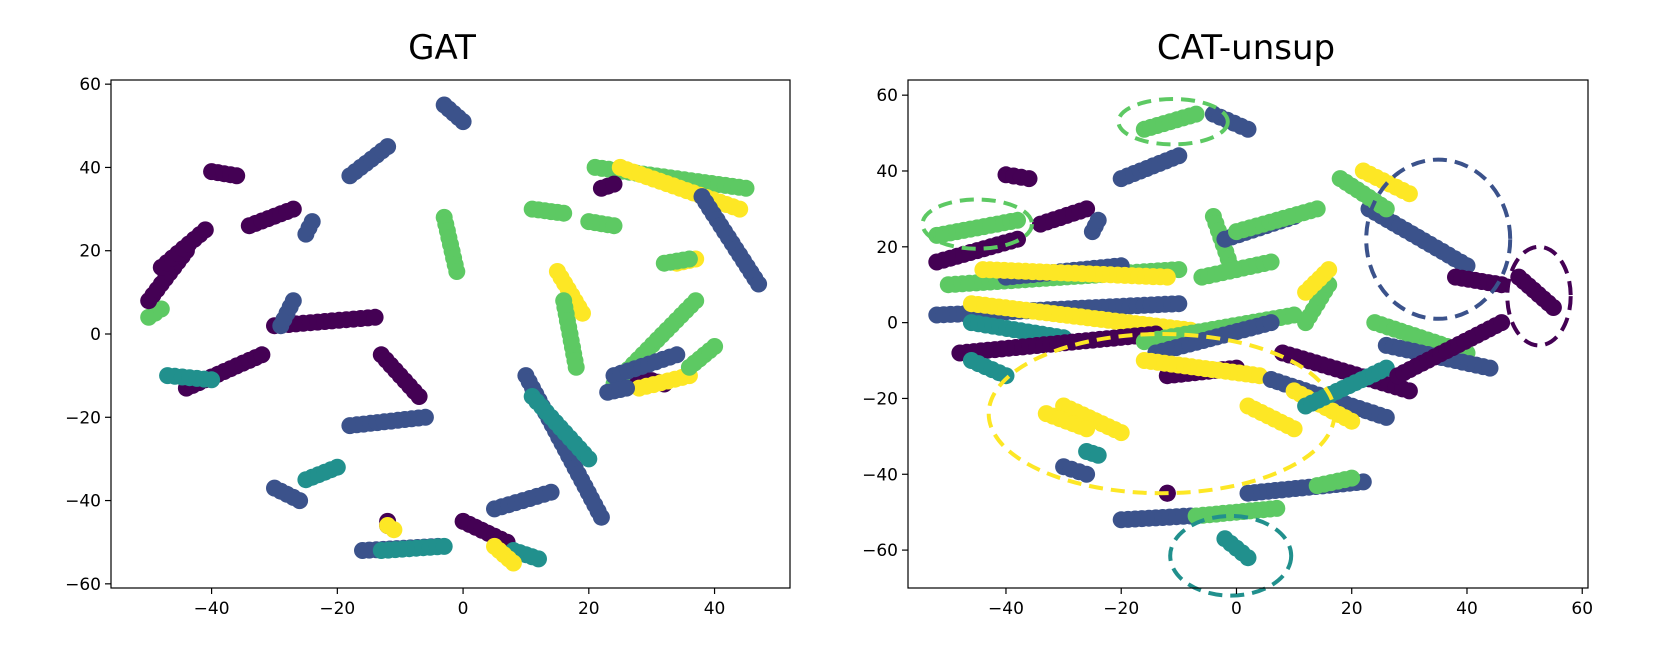  What do you see at coordinates (1246, 48) in the screenshot?
I see `cat-unsup-title: CAT-unsup` at bounding box center [1246, 48].